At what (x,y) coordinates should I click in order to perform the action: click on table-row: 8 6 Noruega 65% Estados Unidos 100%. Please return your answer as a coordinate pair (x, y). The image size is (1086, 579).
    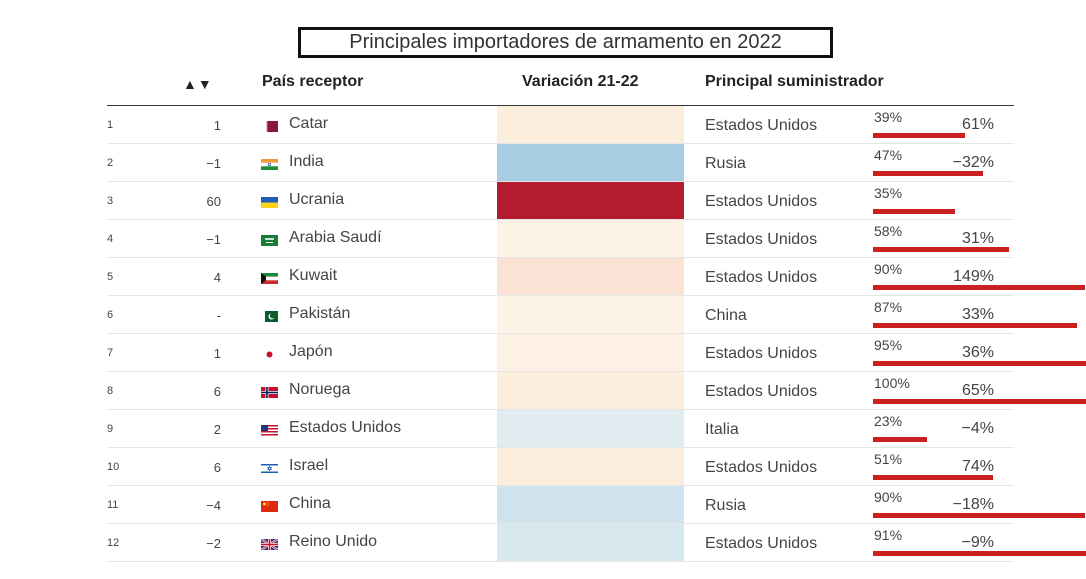
    Looking at the image, I should click on (596, 391).